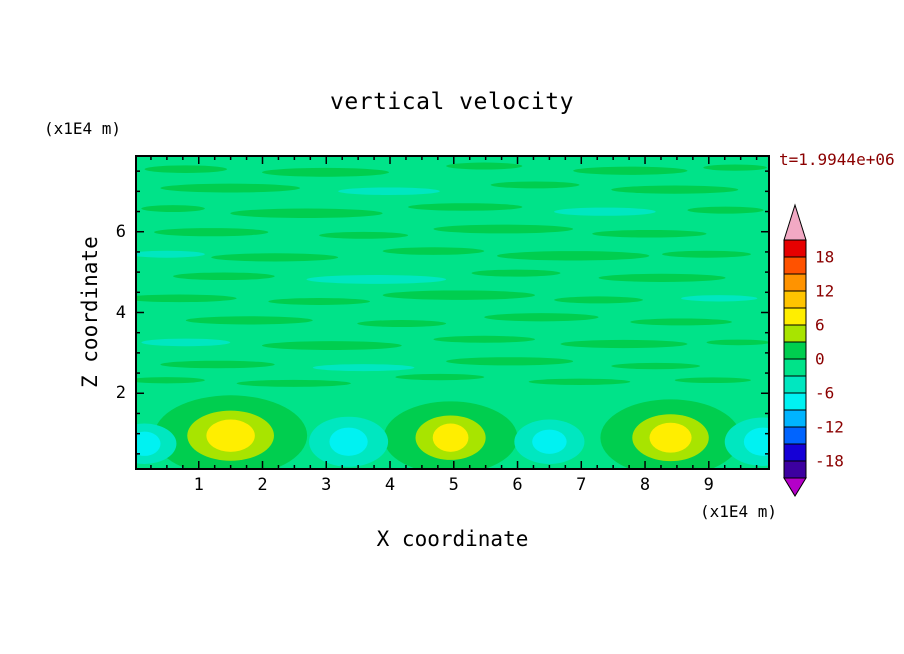 This screenshot has height=654, width=904. I want to click on x-tick-label: 1, so click(198, 485).